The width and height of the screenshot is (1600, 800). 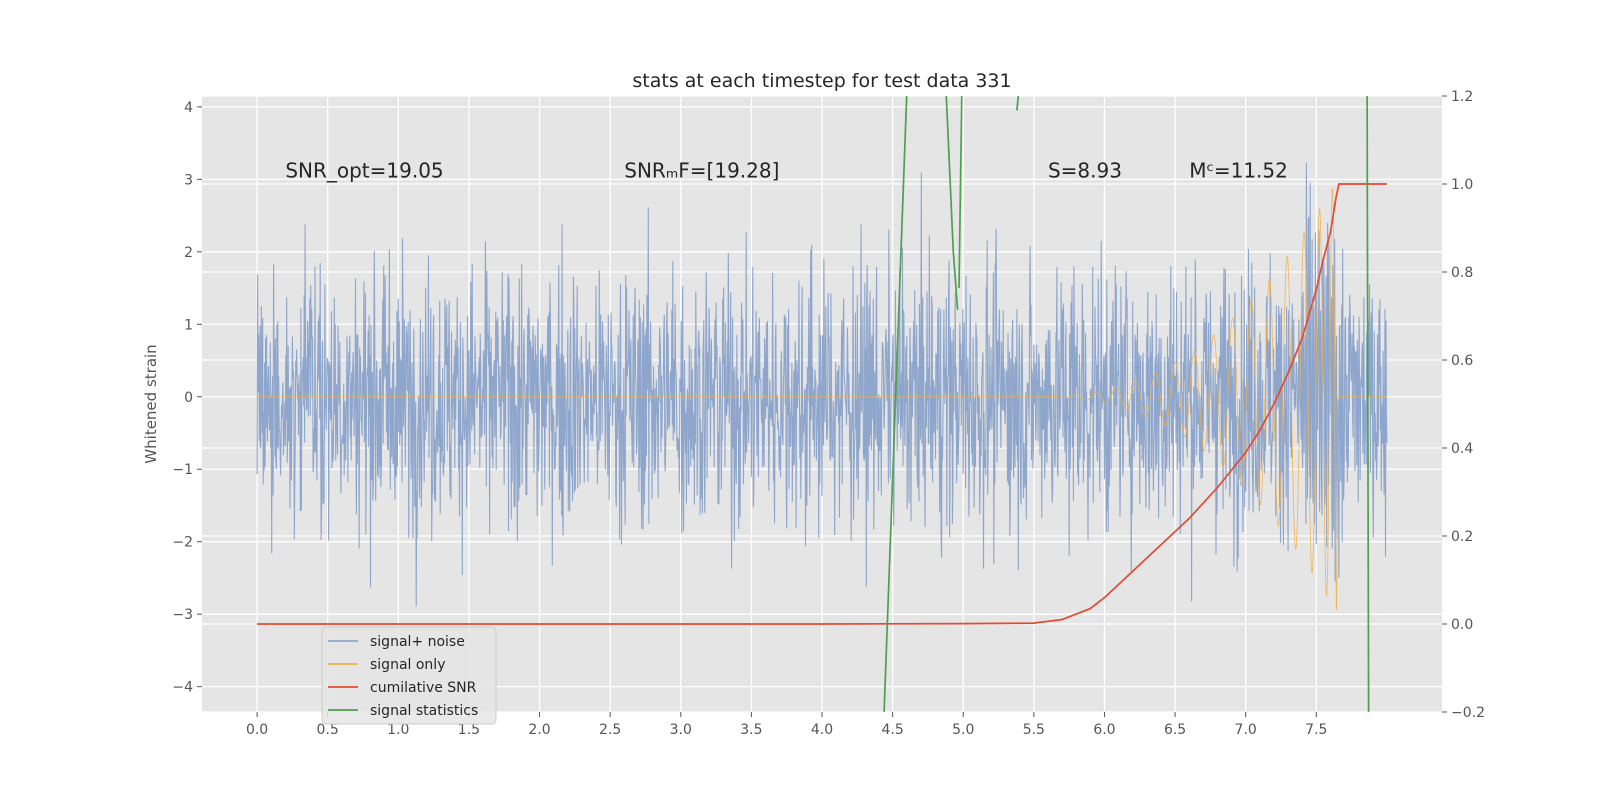 What do you see at coordinates (1316, 730) in the screenshot?
I see `x-tick-label: 7.5` at bounding box center [1316, 730].